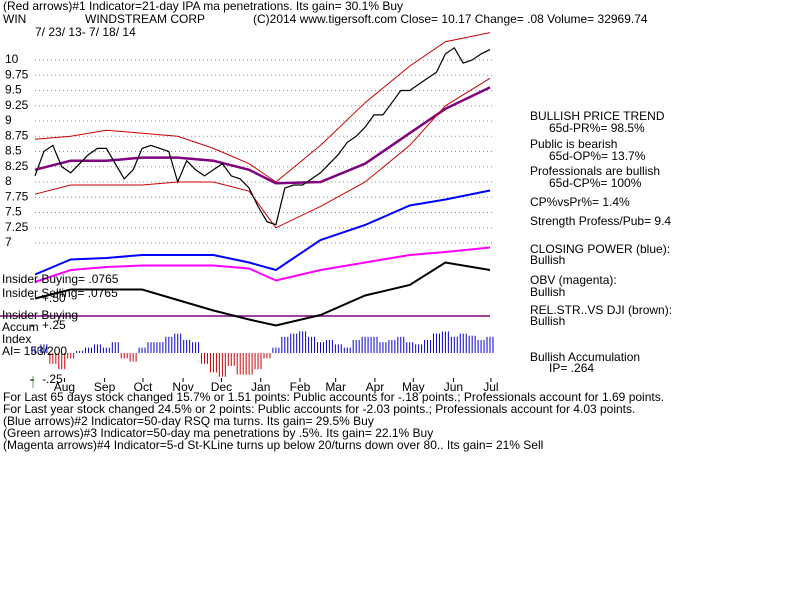 The image size is (800, 600). What do you see at coordinates (453, 387) in the screenshot?
I see `x-tick-label: Jun` at bounding box center [453, 387].